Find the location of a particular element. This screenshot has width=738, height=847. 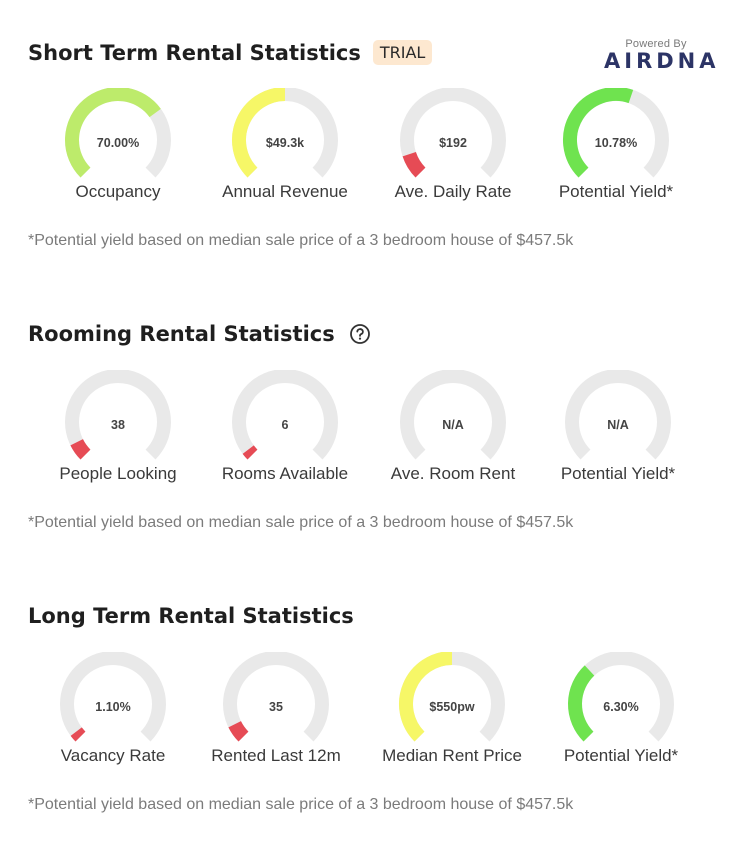

gauge-value: 70.00% is located at coordinates (118, 143).